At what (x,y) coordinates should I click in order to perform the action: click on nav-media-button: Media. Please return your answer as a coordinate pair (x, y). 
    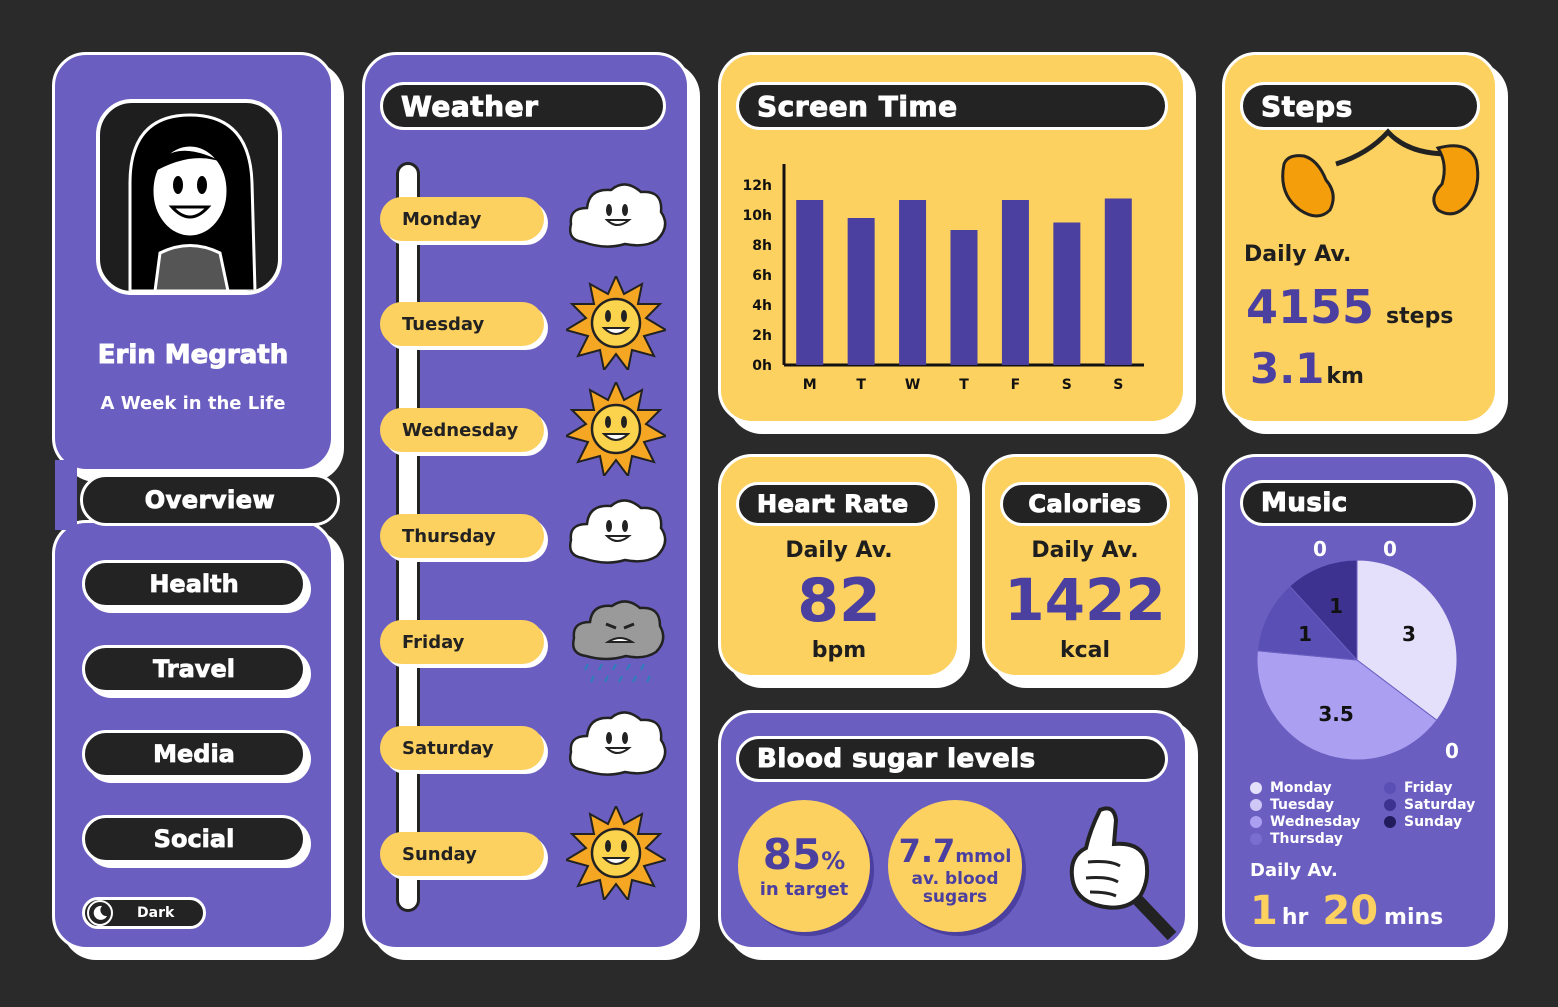
    Looking at the image, I should click on (194, 754).